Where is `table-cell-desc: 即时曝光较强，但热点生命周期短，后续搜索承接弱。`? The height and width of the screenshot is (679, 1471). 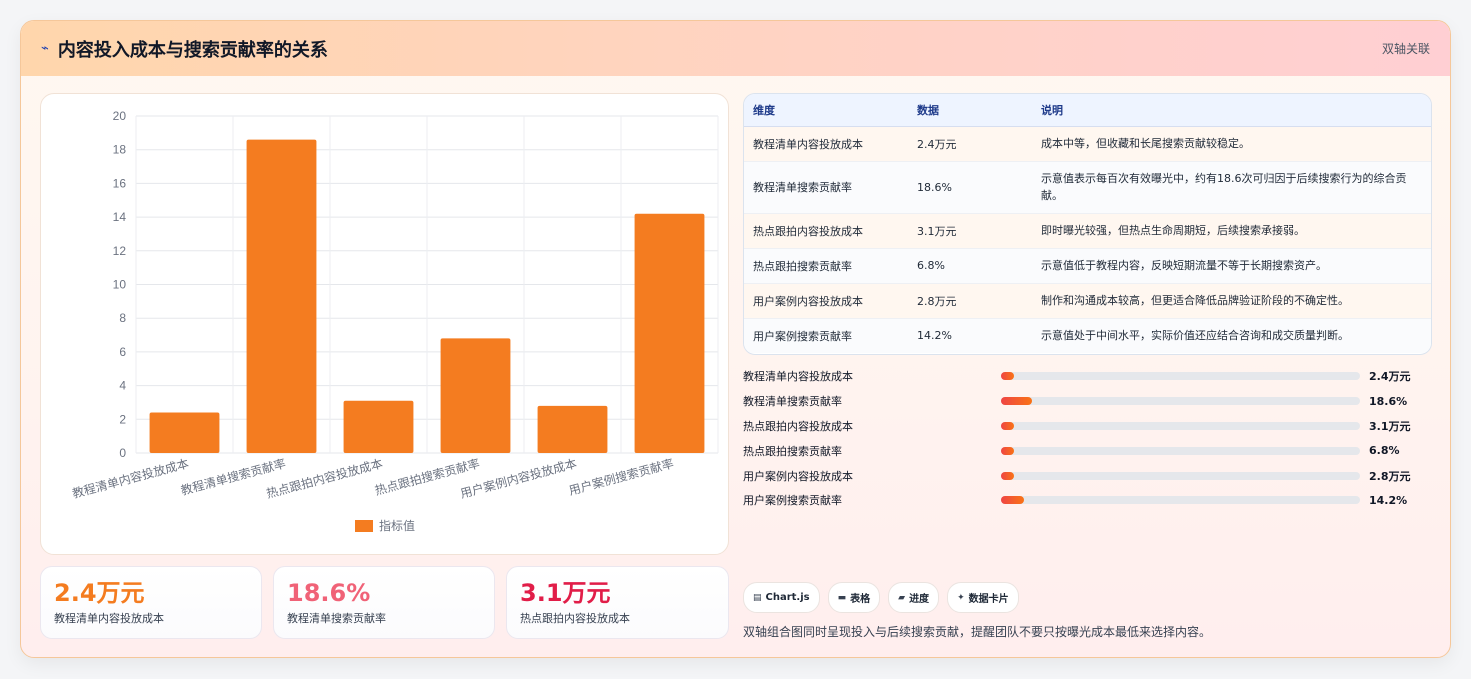 table-cell-desc: 即时曝光较强，但热点生命周期短，后续搜索承接弱。 is located at coordinates (1231, 231).